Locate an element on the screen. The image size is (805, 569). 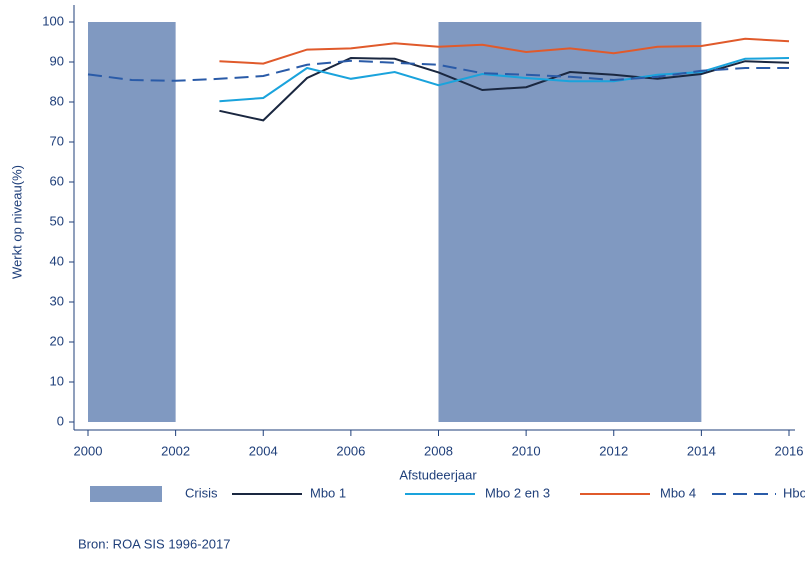
y-tick-label: 70 is located at coordinates (57, 140).